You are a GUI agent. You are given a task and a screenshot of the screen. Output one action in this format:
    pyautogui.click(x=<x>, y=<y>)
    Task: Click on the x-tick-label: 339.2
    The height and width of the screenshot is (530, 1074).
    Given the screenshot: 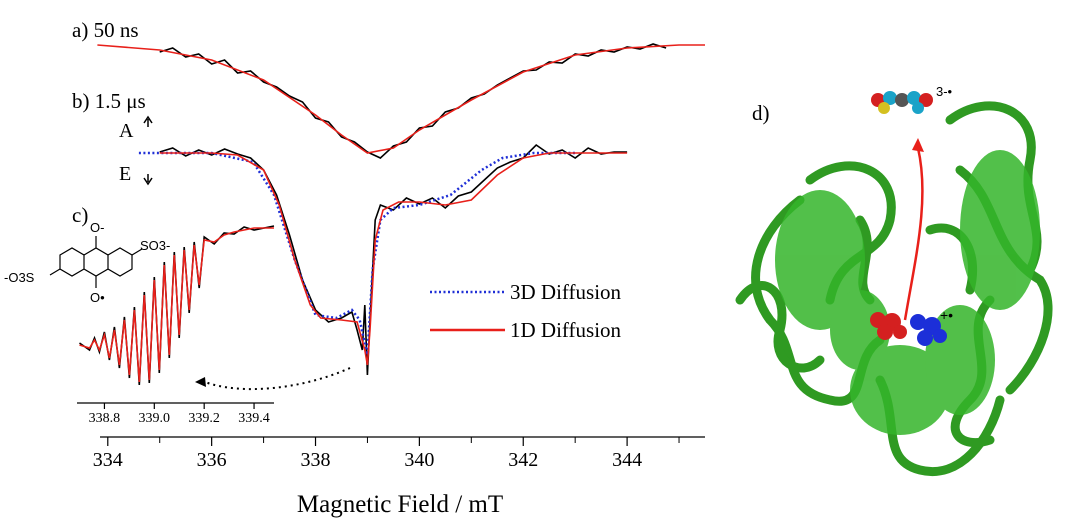 What is the action you would take?
    pyautogui.click(x=204, y=418)
    